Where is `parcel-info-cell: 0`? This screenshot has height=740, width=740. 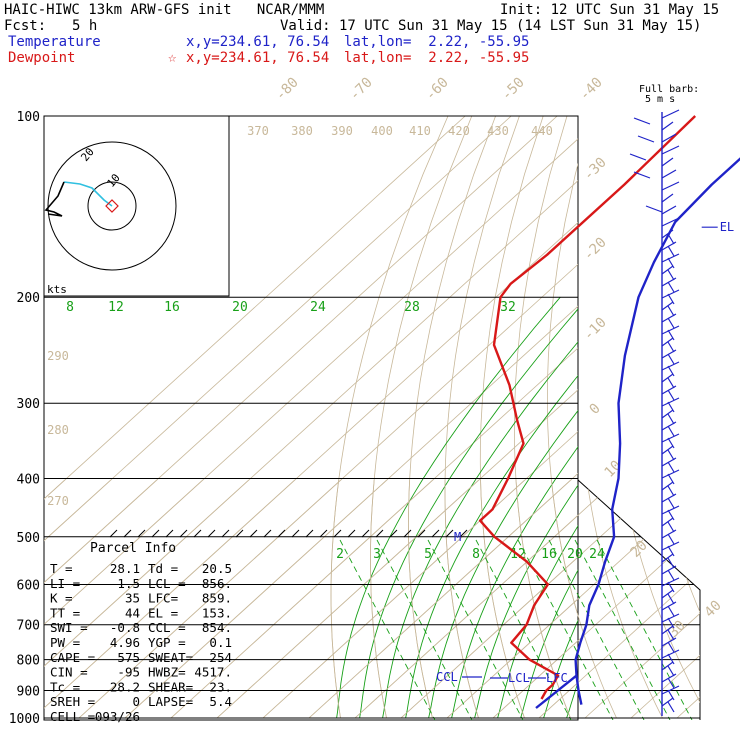 parcel-info-cell: 0 is located at coordinates (136, 701).